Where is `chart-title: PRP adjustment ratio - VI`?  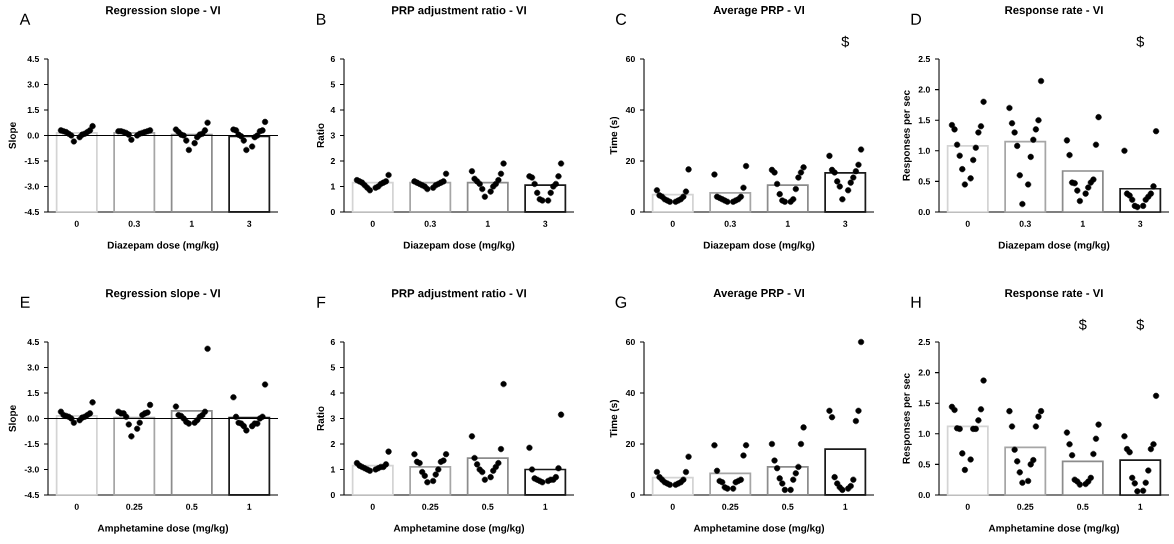
chart-title: PRP adjustment ratio - VI is located at coordinates (459, 294).